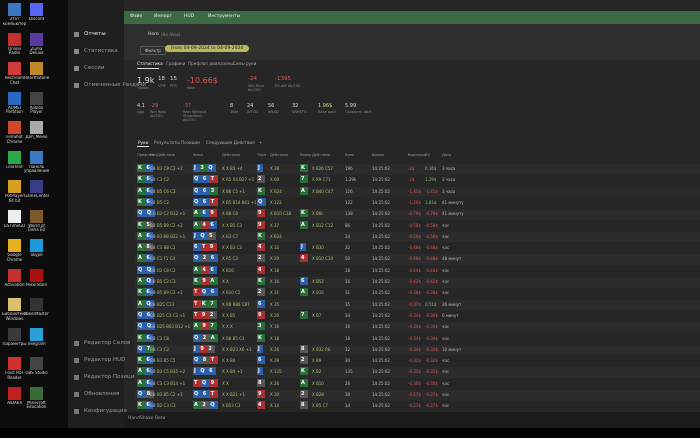  I want to click on desktop-icon-label: Панель управления, so click(36, 168).